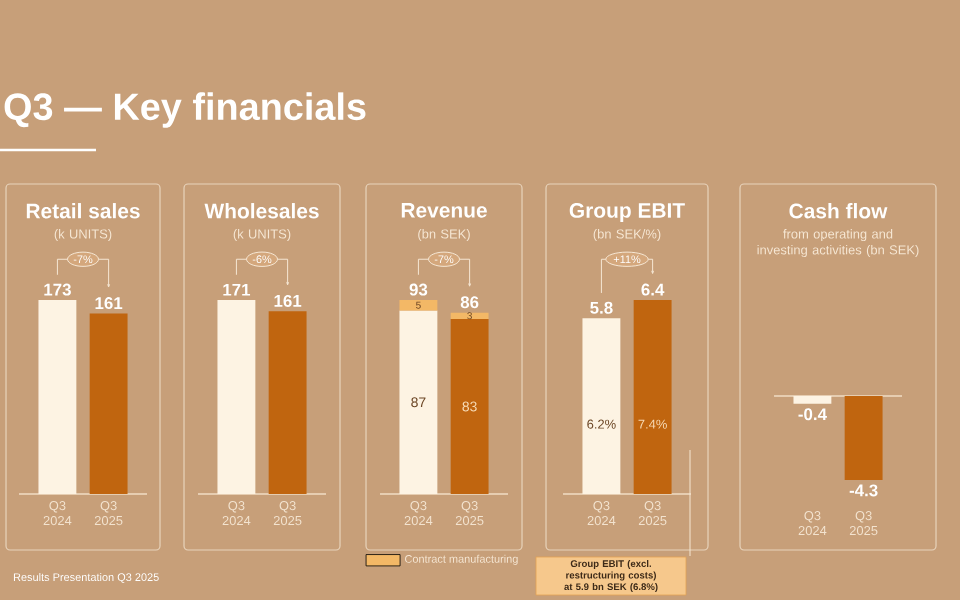 This screenshot has height=600, width=960. What do you see at coordinates (469, 302) in the screenshot?
I see `total-label: 86` at bounding box center [469, 302].